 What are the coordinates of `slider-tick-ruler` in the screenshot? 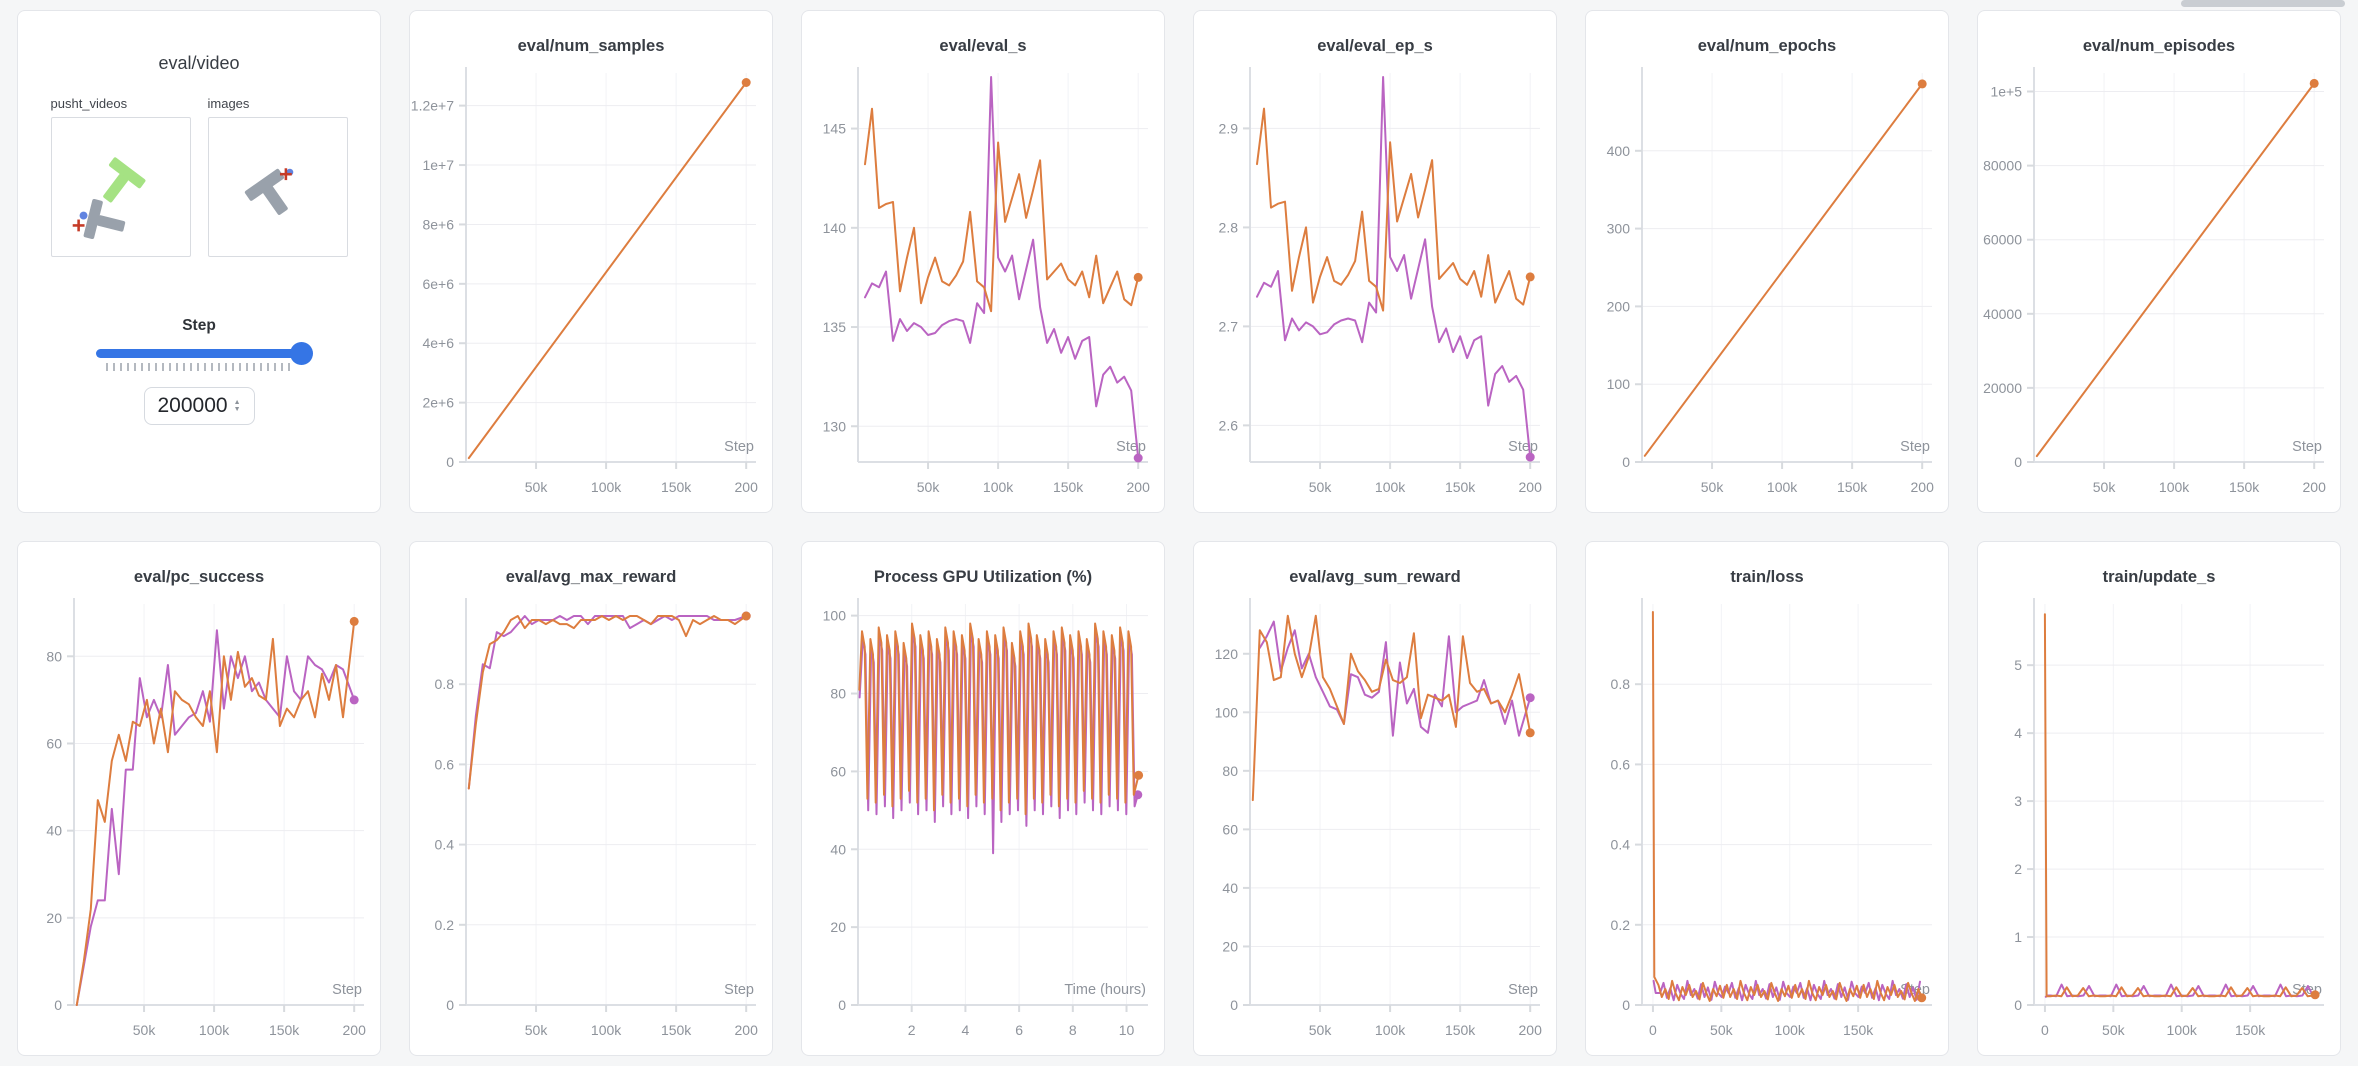 It's located at (199, 367).